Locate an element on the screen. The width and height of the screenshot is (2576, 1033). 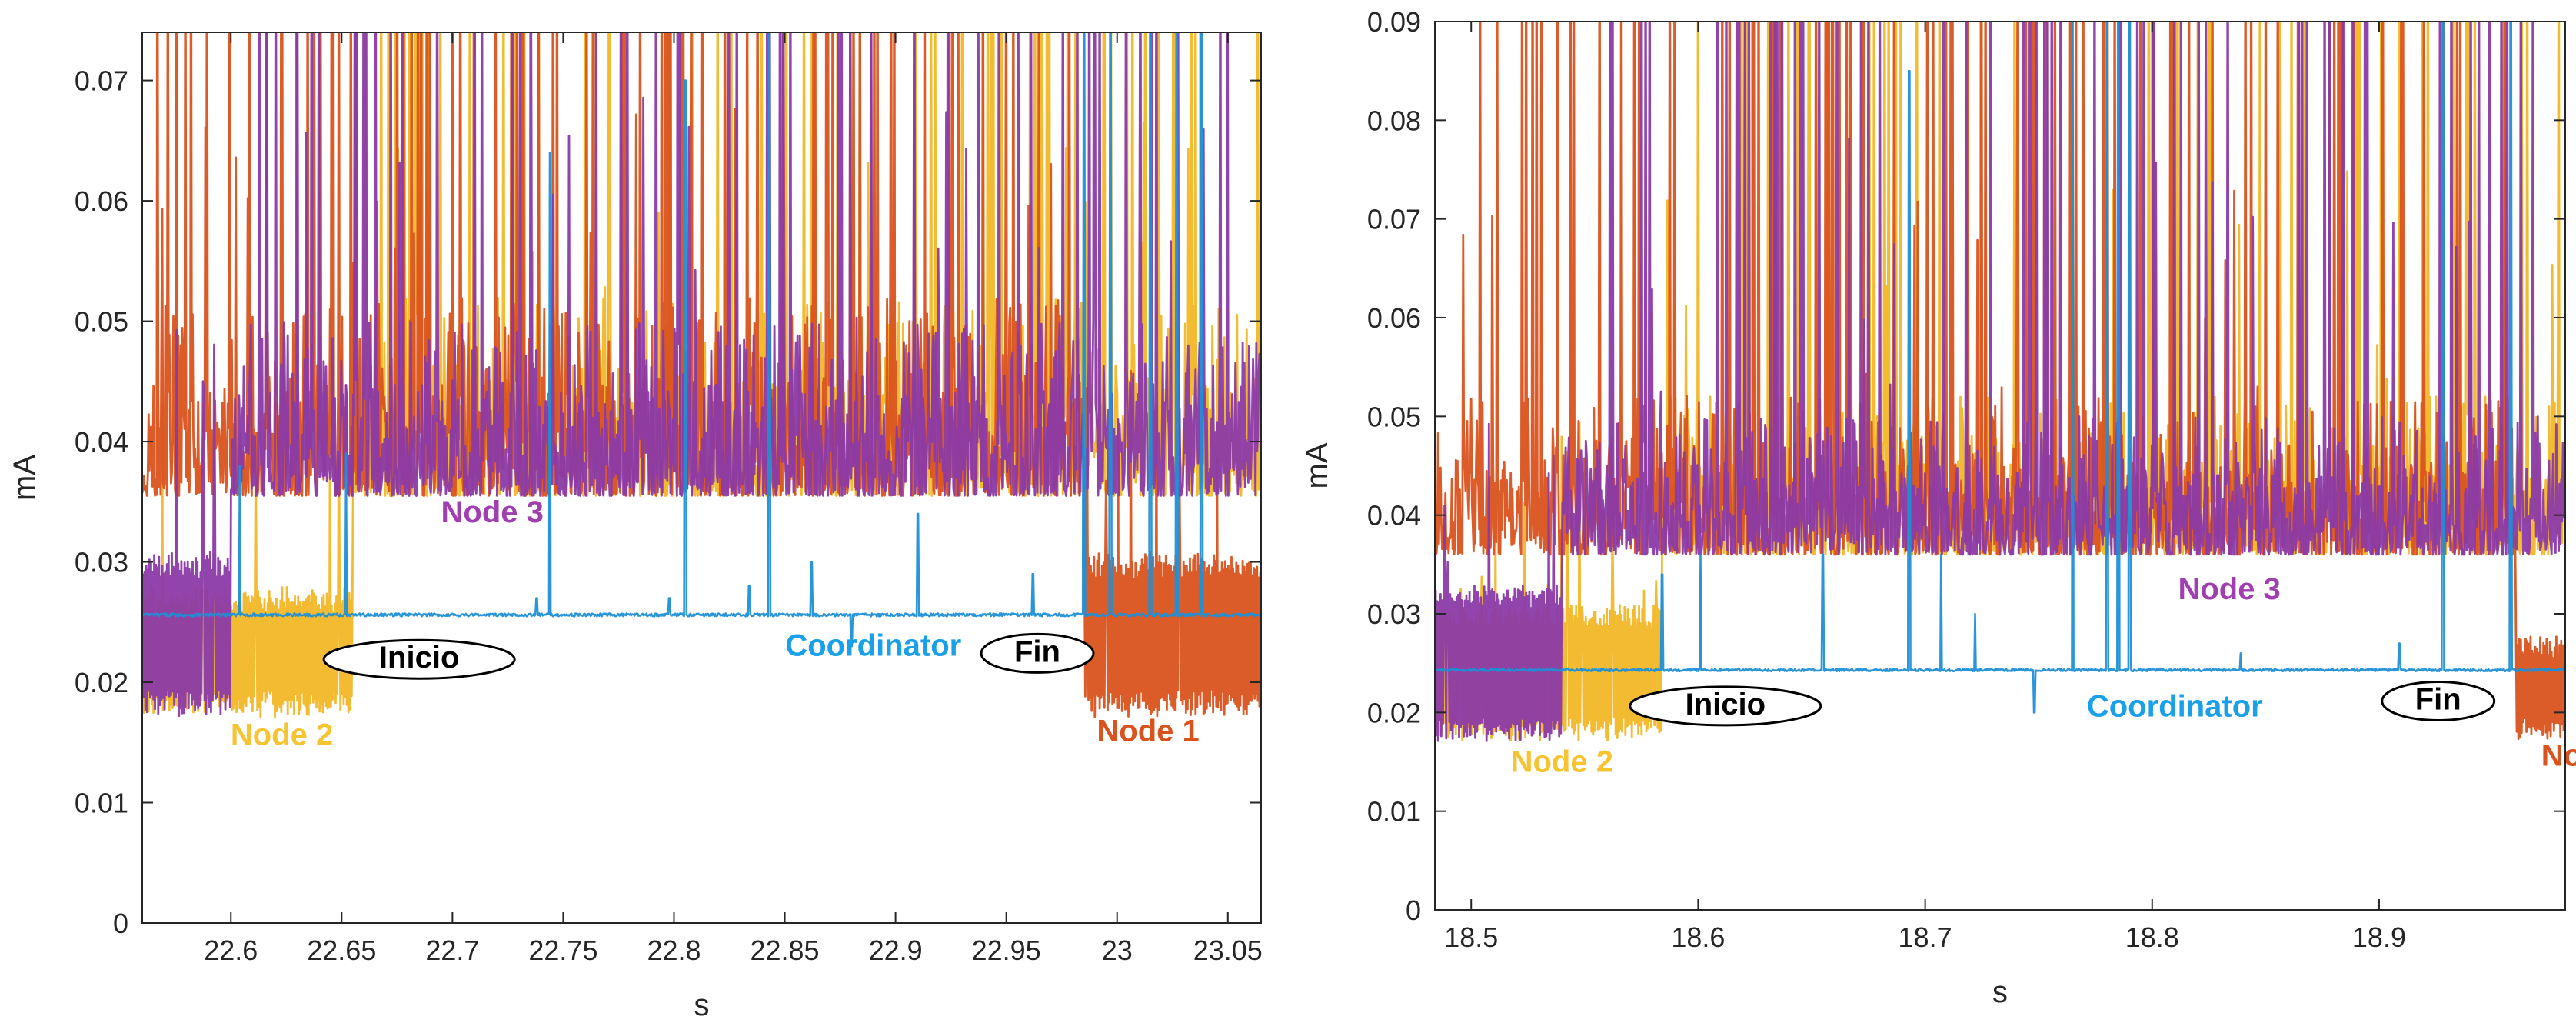
x-tick-label: 22.85 is located at coordinates (784, 950).